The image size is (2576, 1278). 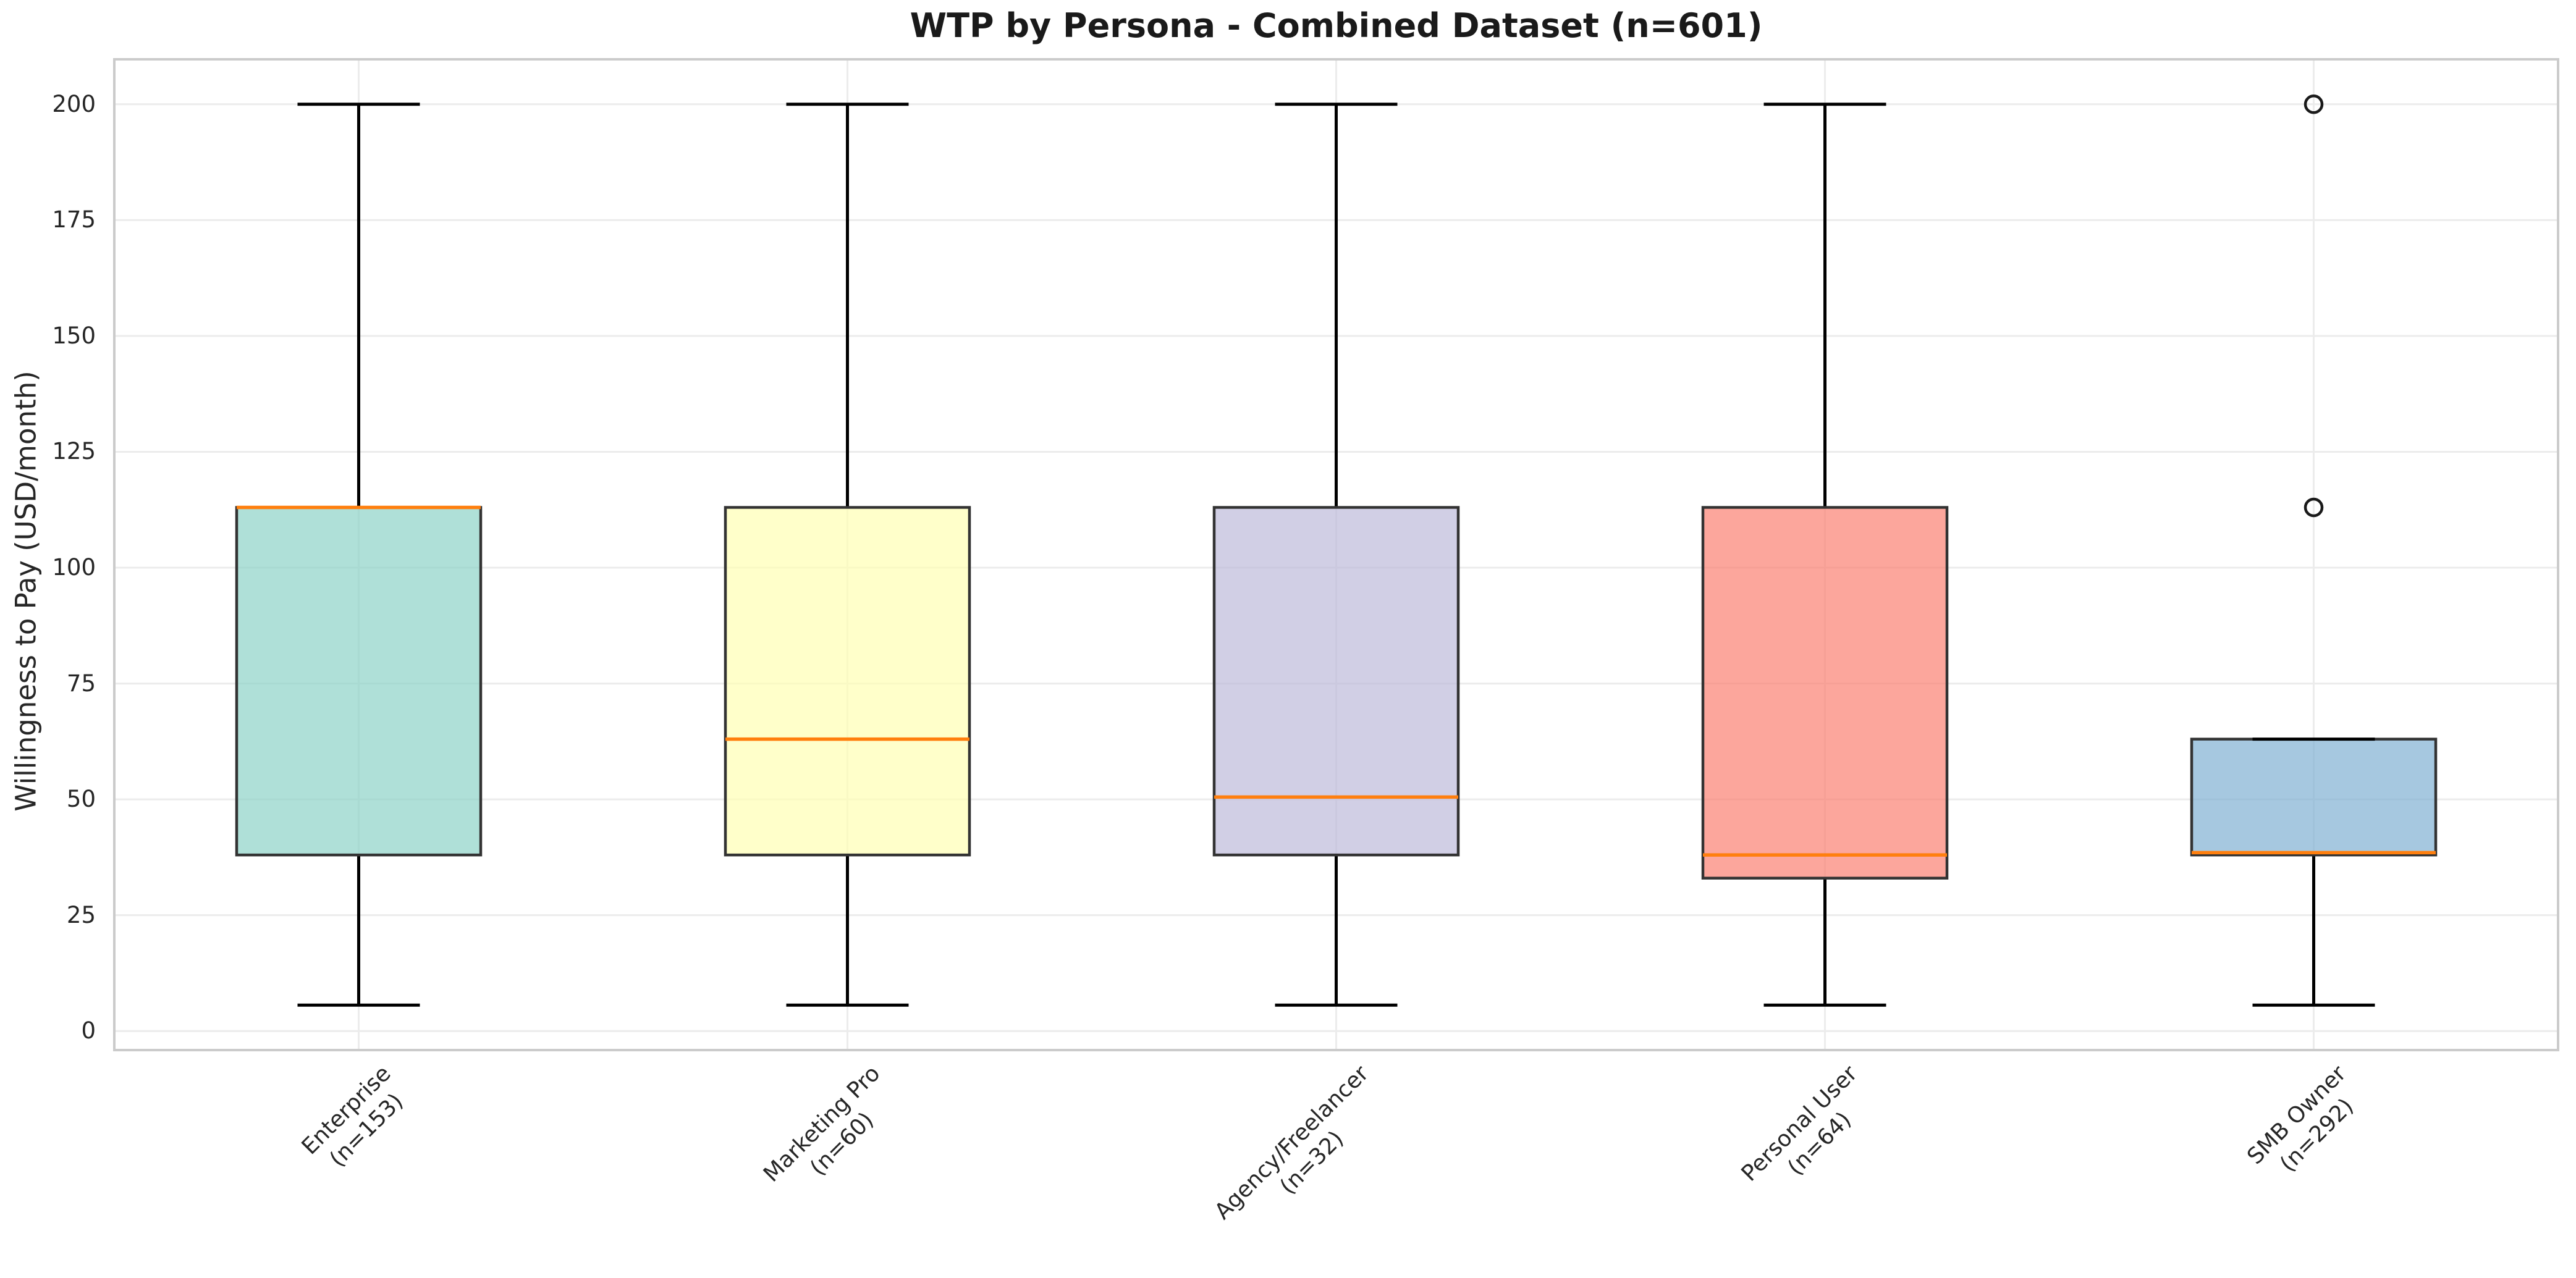 I want to click on y-tick-label: 25, so click(x=81, y=914).